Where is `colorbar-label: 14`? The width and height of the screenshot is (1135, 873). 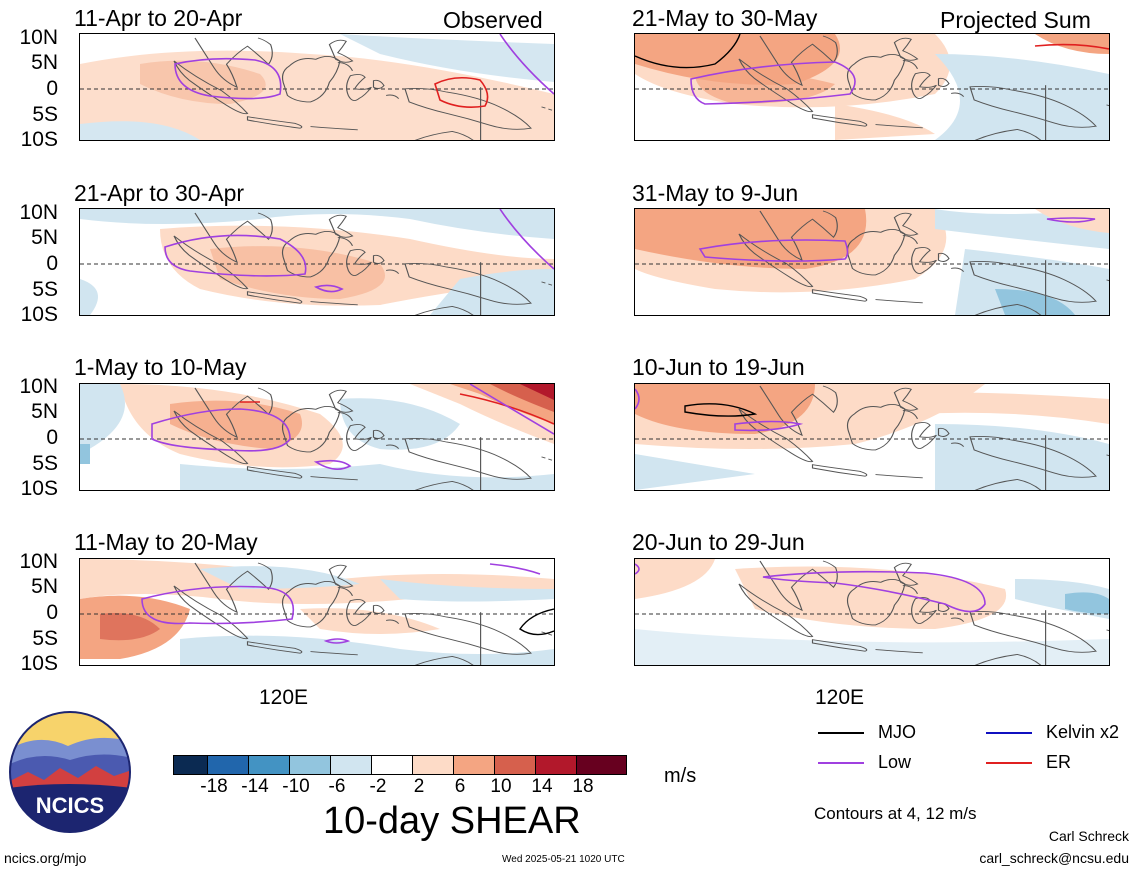 colorbar-label: 14 is located at coordinates (542, 786).